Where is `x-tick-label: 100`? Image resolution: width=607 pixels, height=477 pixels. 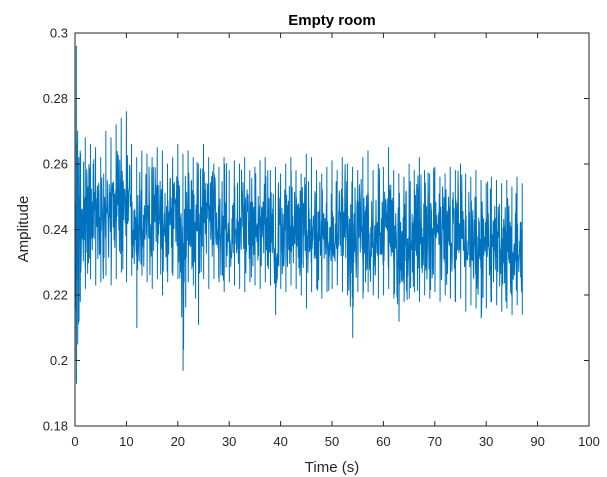 x-tick-label: 100 is located at coordinates (589, 441).